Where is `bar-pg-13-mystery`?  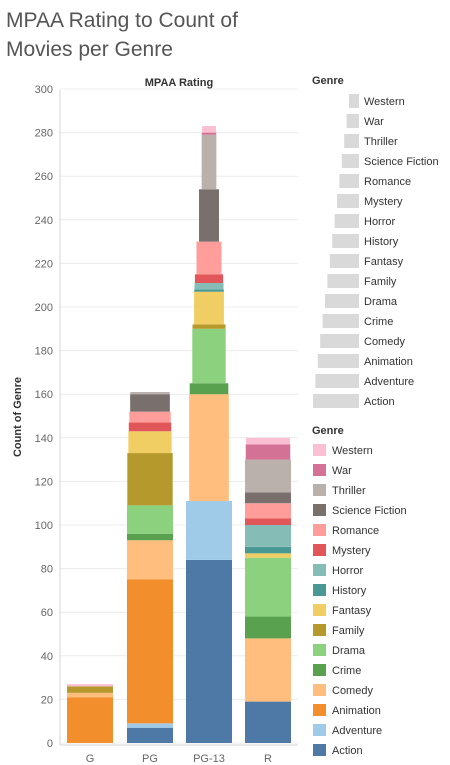 bar-pg-13-mystery is located at coordinates (209, 279).